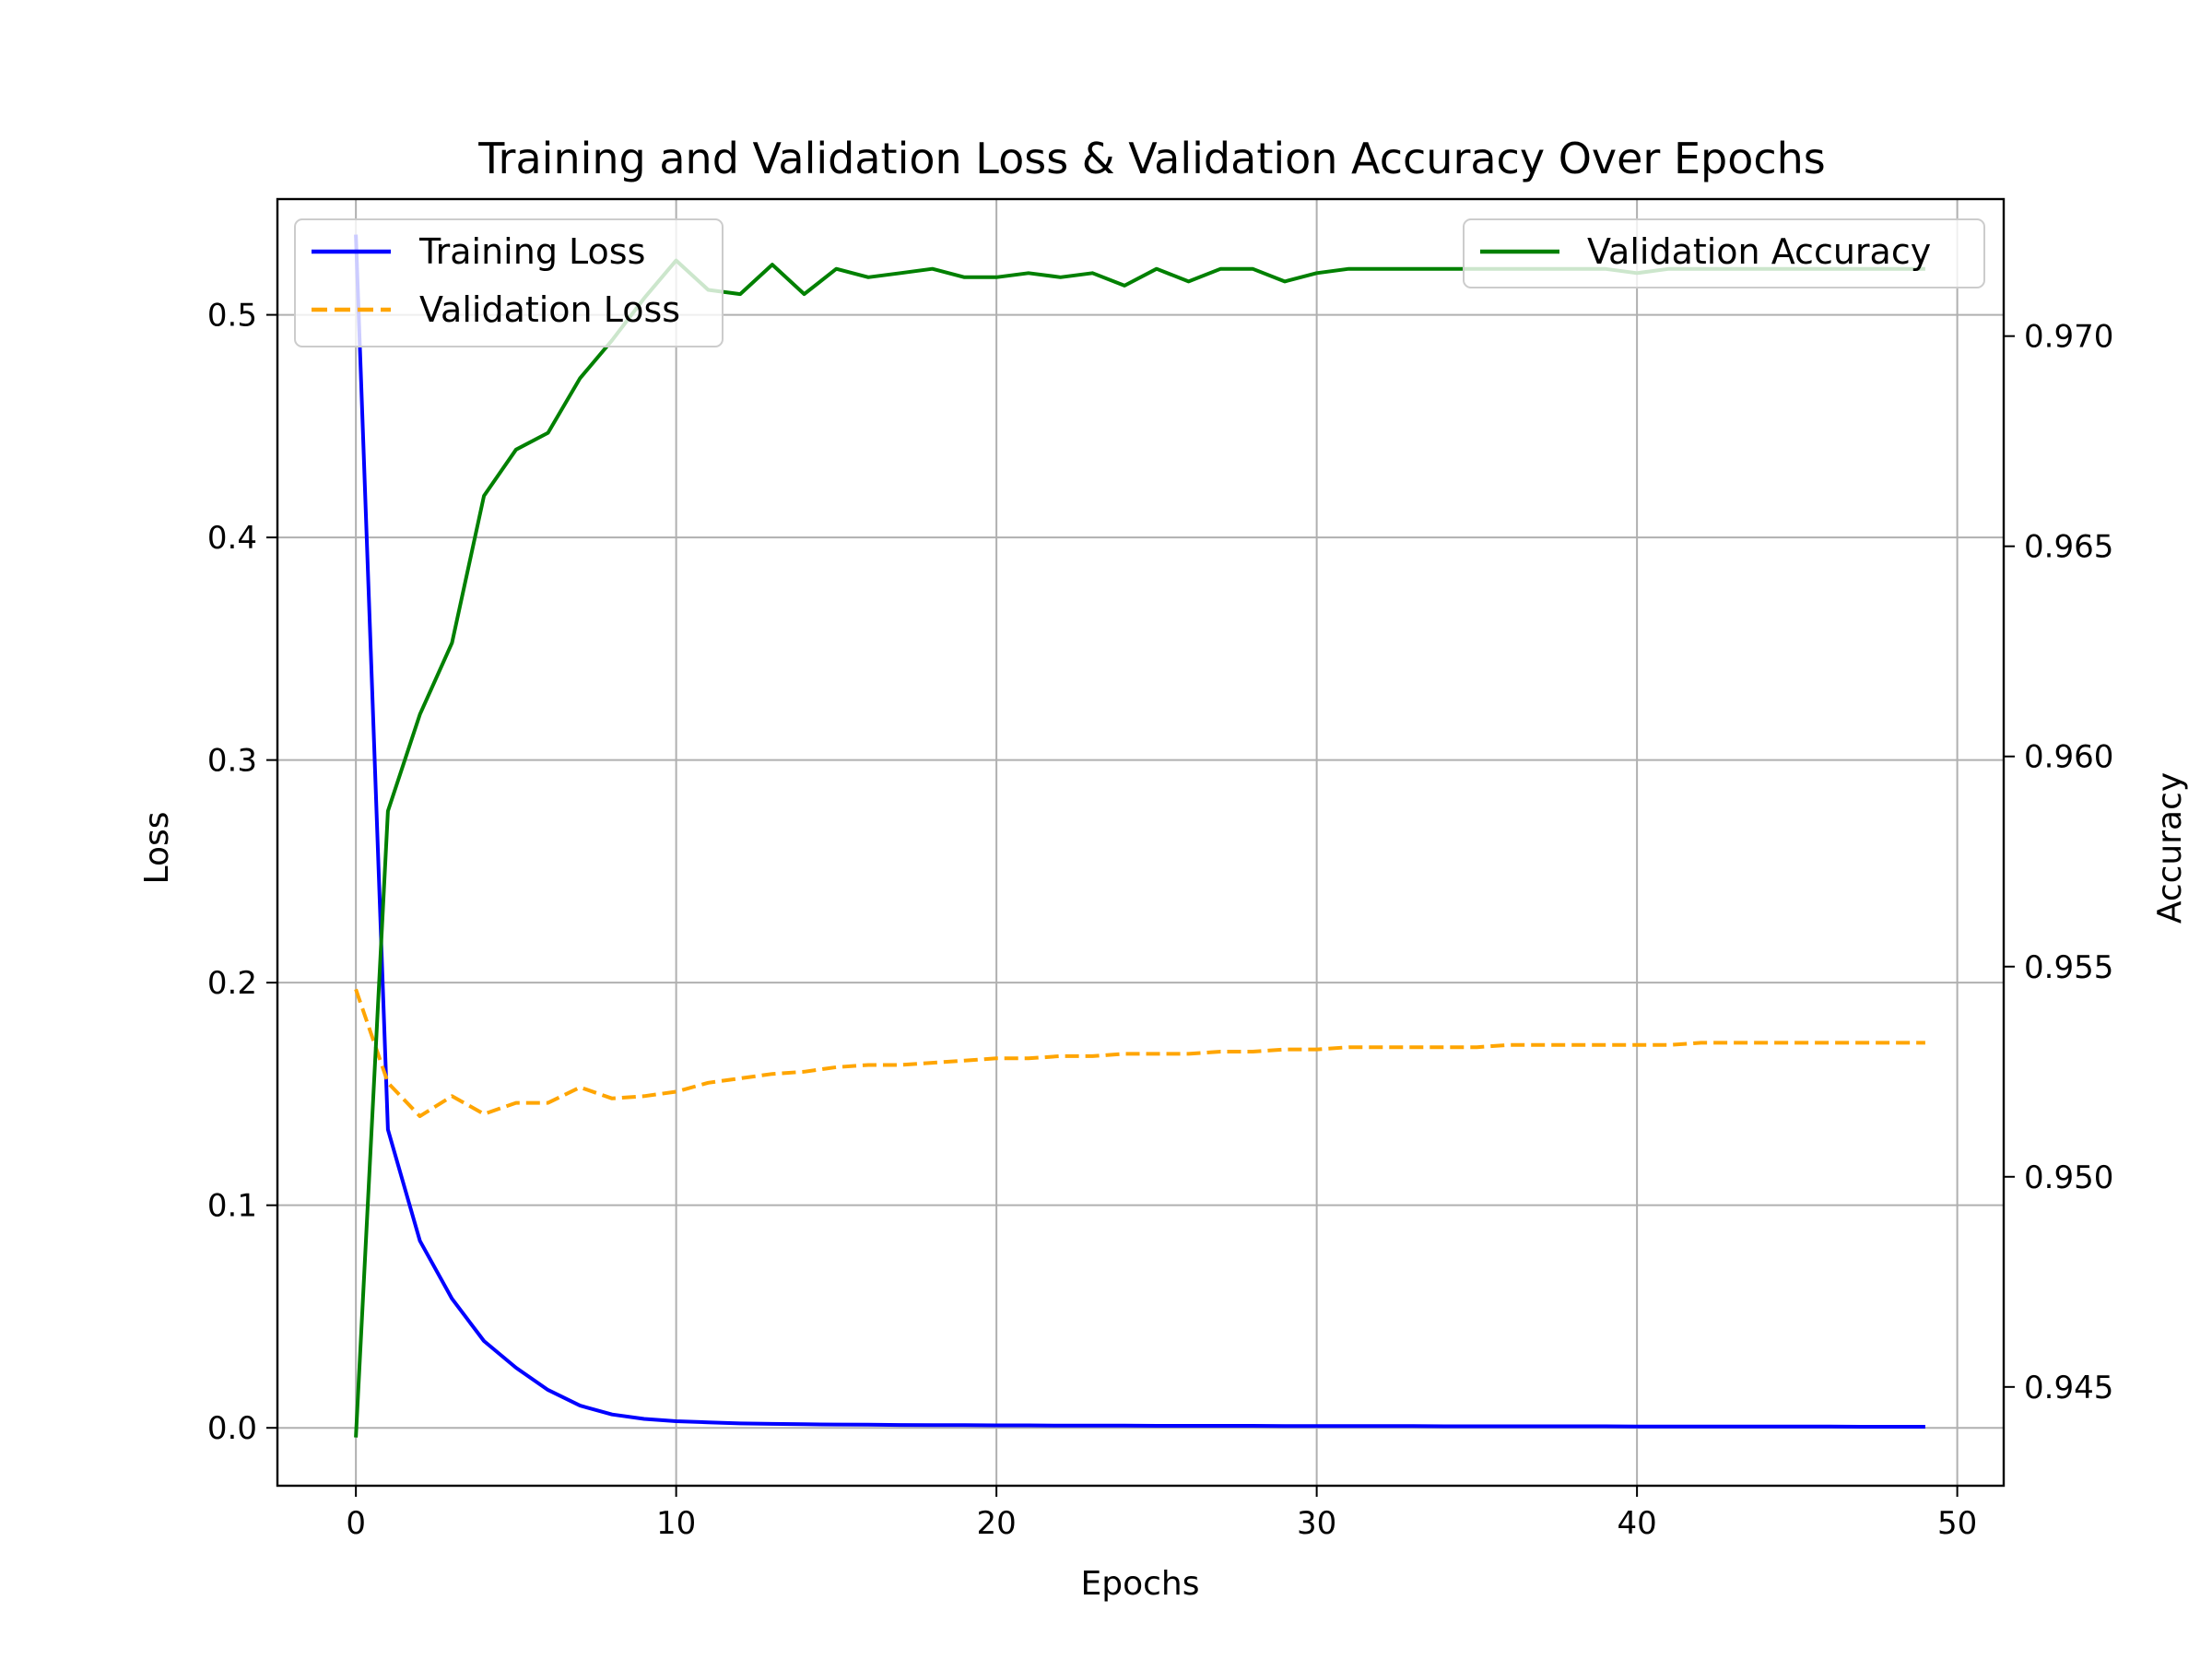 This screenshot has height=1659, width=2212. Describe the element at coordinates (356, 1523) in the screenshot. I see `x-tick-label: 0` at that location.